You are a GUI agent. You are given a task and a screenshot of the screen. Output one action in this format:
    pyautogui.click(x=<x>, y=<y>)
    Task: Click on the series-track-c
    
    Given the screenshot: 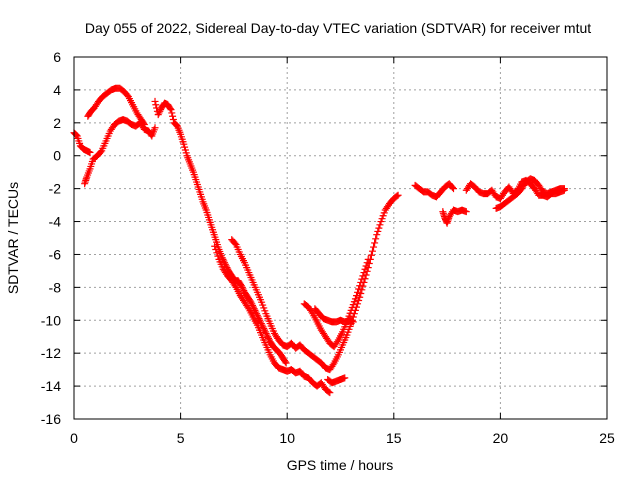 What is the action you would take?
    pyautogui.click(x=116, y=106)
    